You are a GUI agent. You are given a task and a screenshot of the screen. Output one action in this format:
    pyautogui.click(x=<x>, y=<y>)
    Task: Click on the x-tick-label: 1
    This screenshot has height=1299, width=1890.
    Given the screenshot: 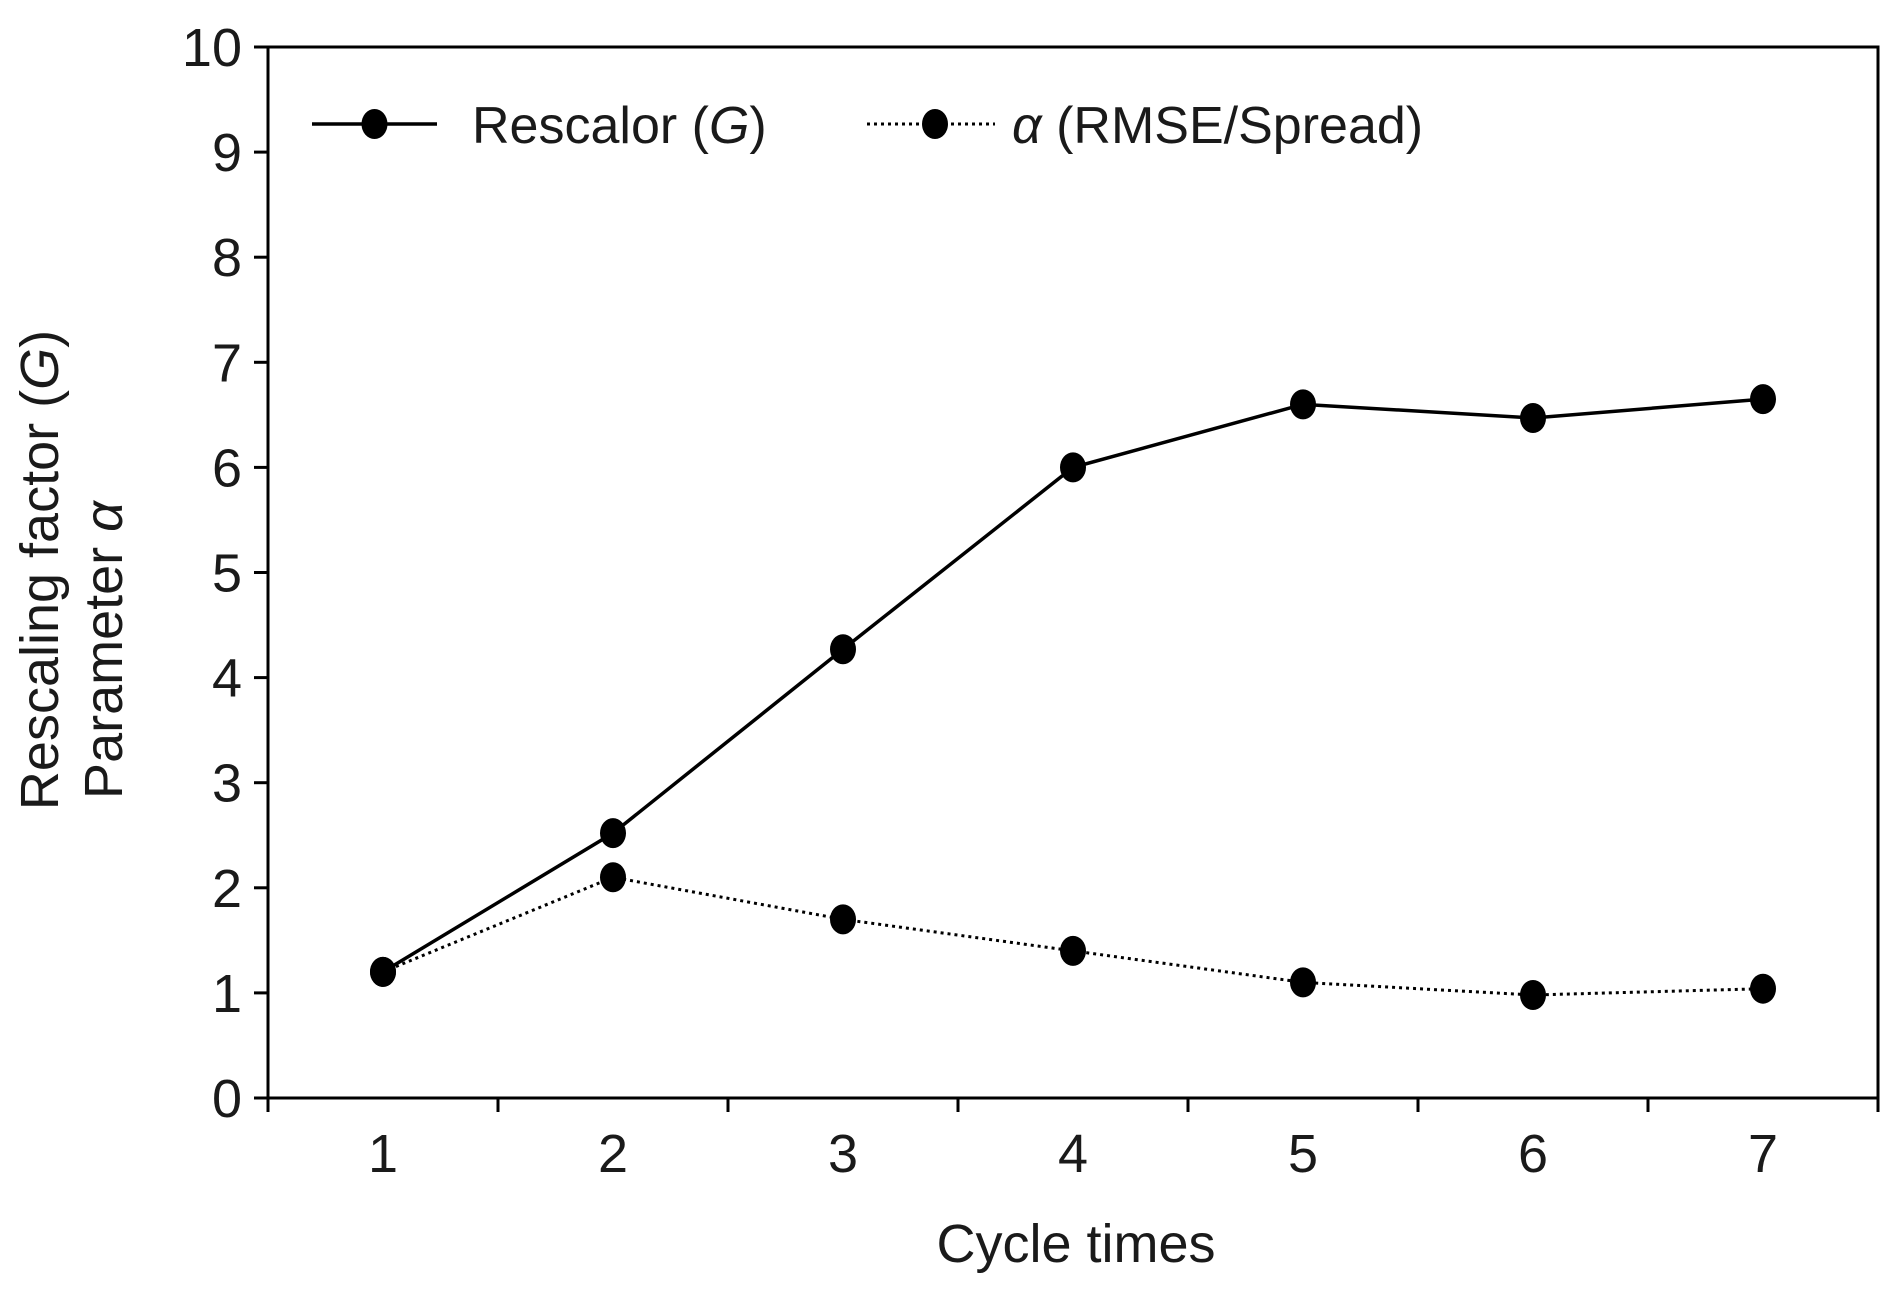 What is the action you would take?
    pyautogui.click(x=383, y=1154)
    